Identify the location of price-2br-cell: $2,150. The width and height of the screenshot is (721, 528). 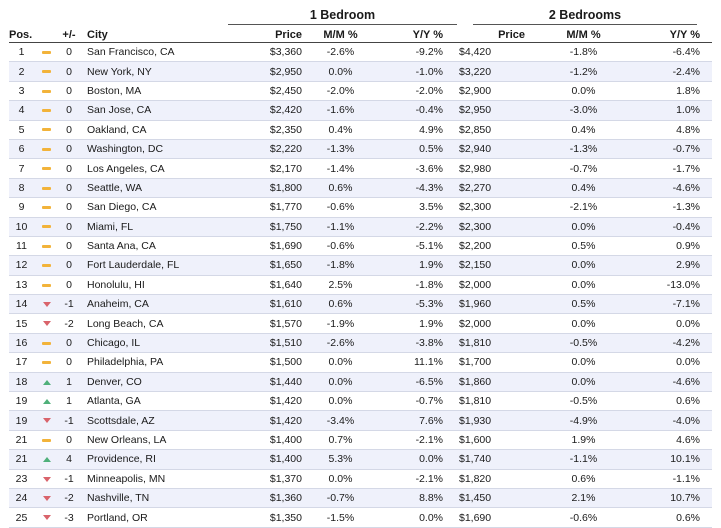
(501, 265).